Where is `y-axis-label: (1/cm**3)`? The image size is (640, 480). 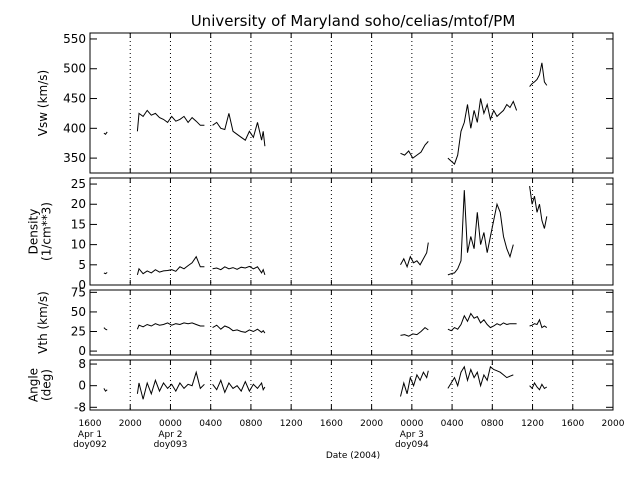 y-axis-label: (1/cm**3) is located at coordinates (47, 231).